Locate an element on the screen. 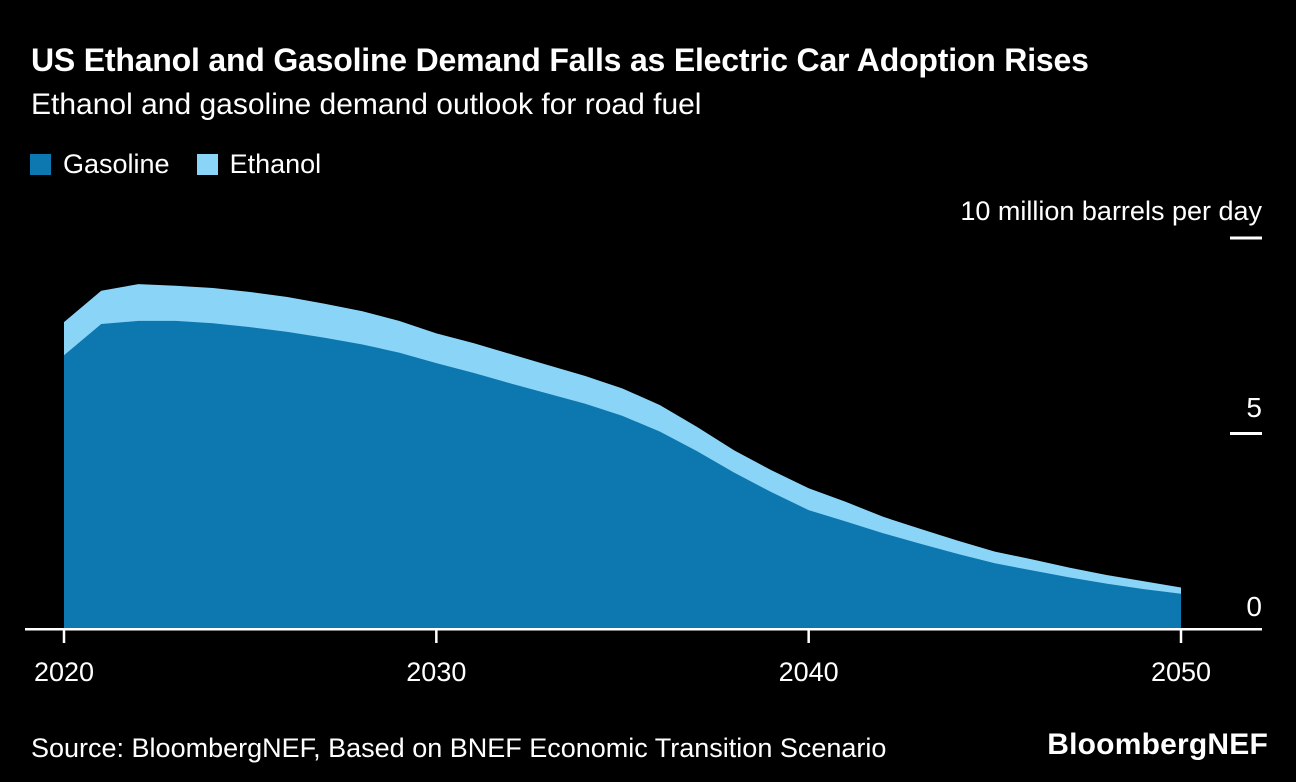  y-tick-label-0: 0 is located at coordinates (1254, 606).